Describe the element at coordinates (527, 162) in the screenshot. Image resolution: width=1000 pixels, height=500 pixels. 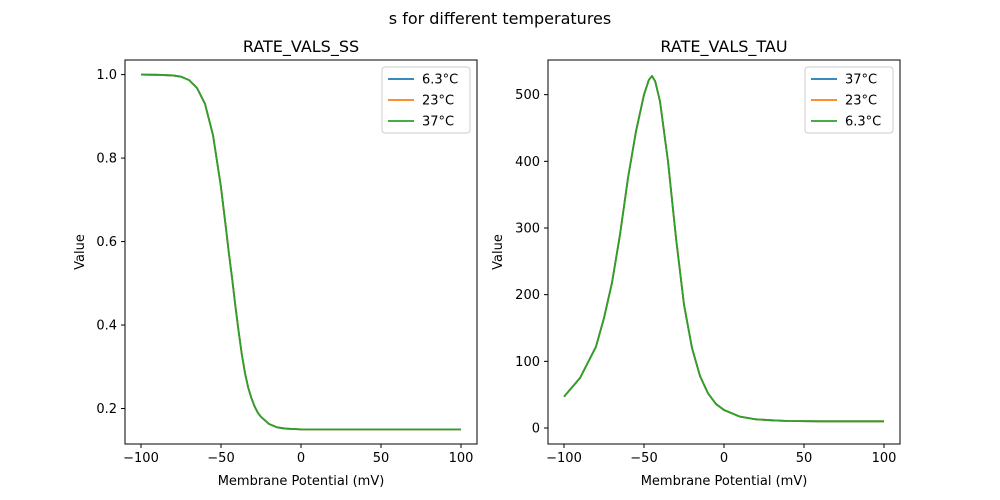
I see `y-tick-label: 400` at that location.